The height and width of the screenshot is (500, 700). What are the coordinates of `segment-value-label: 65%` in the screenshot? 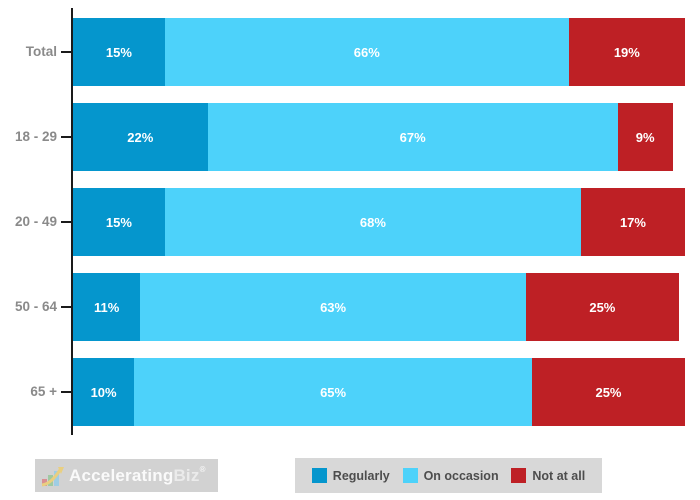 It's located at (333, 392).